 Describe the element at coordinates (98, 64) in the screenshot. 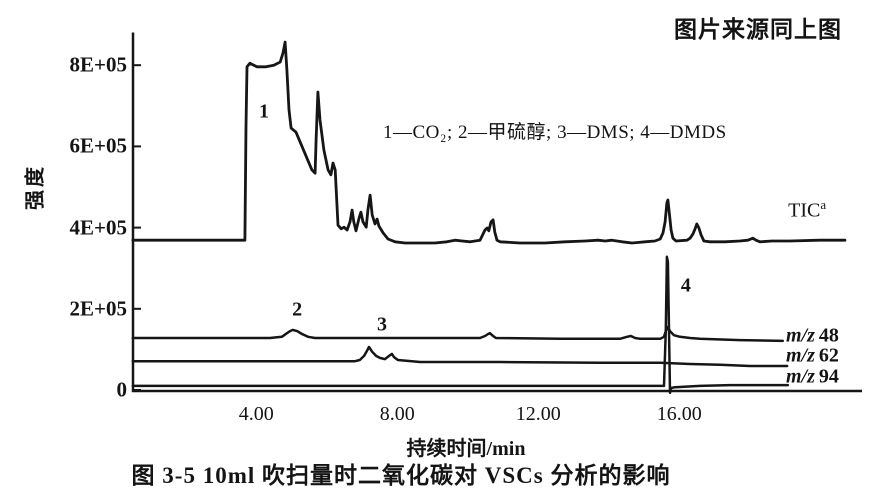

I see `y-tick-label: 8E+05` at that location.